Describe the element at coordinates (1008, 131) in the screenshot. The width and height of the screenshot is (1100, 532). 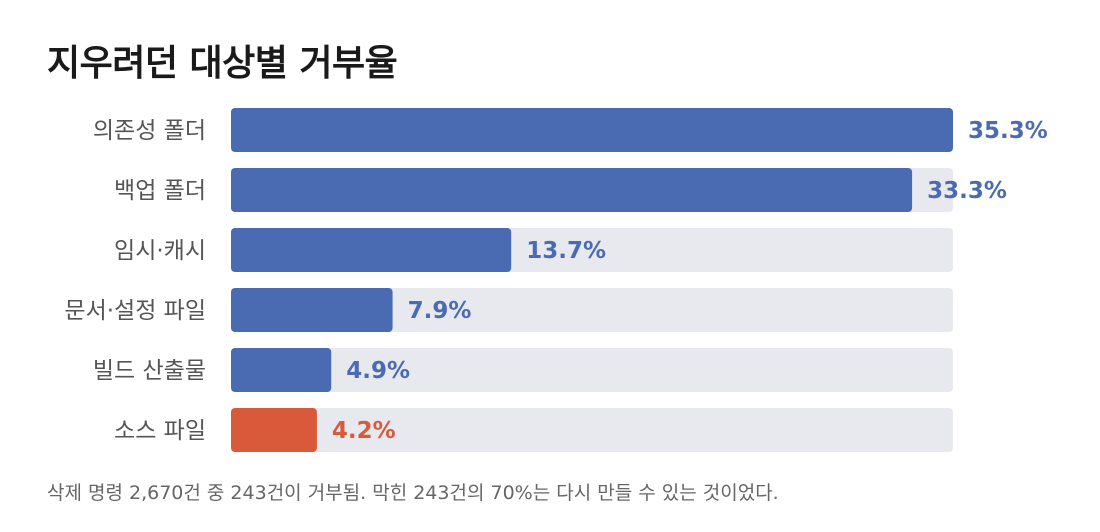
I see `value-label: 35.3%` at that location.